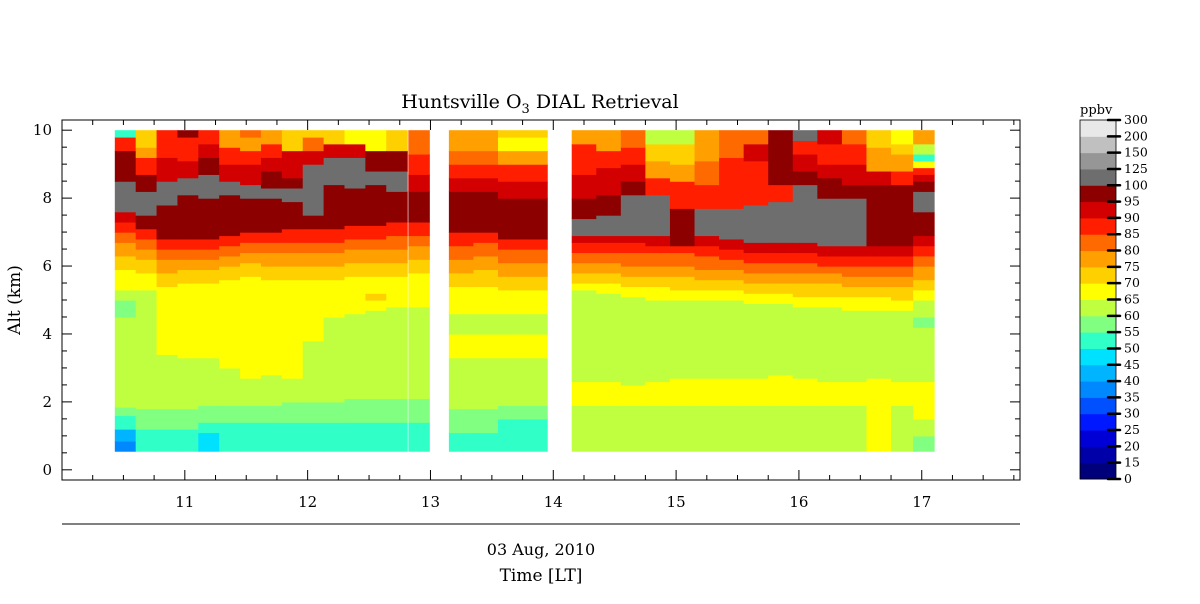 This screenshot has height=604, width=1200. I want to click on chart-title: Huntsville O3 DIAL Retrieval, so click(539, 104).